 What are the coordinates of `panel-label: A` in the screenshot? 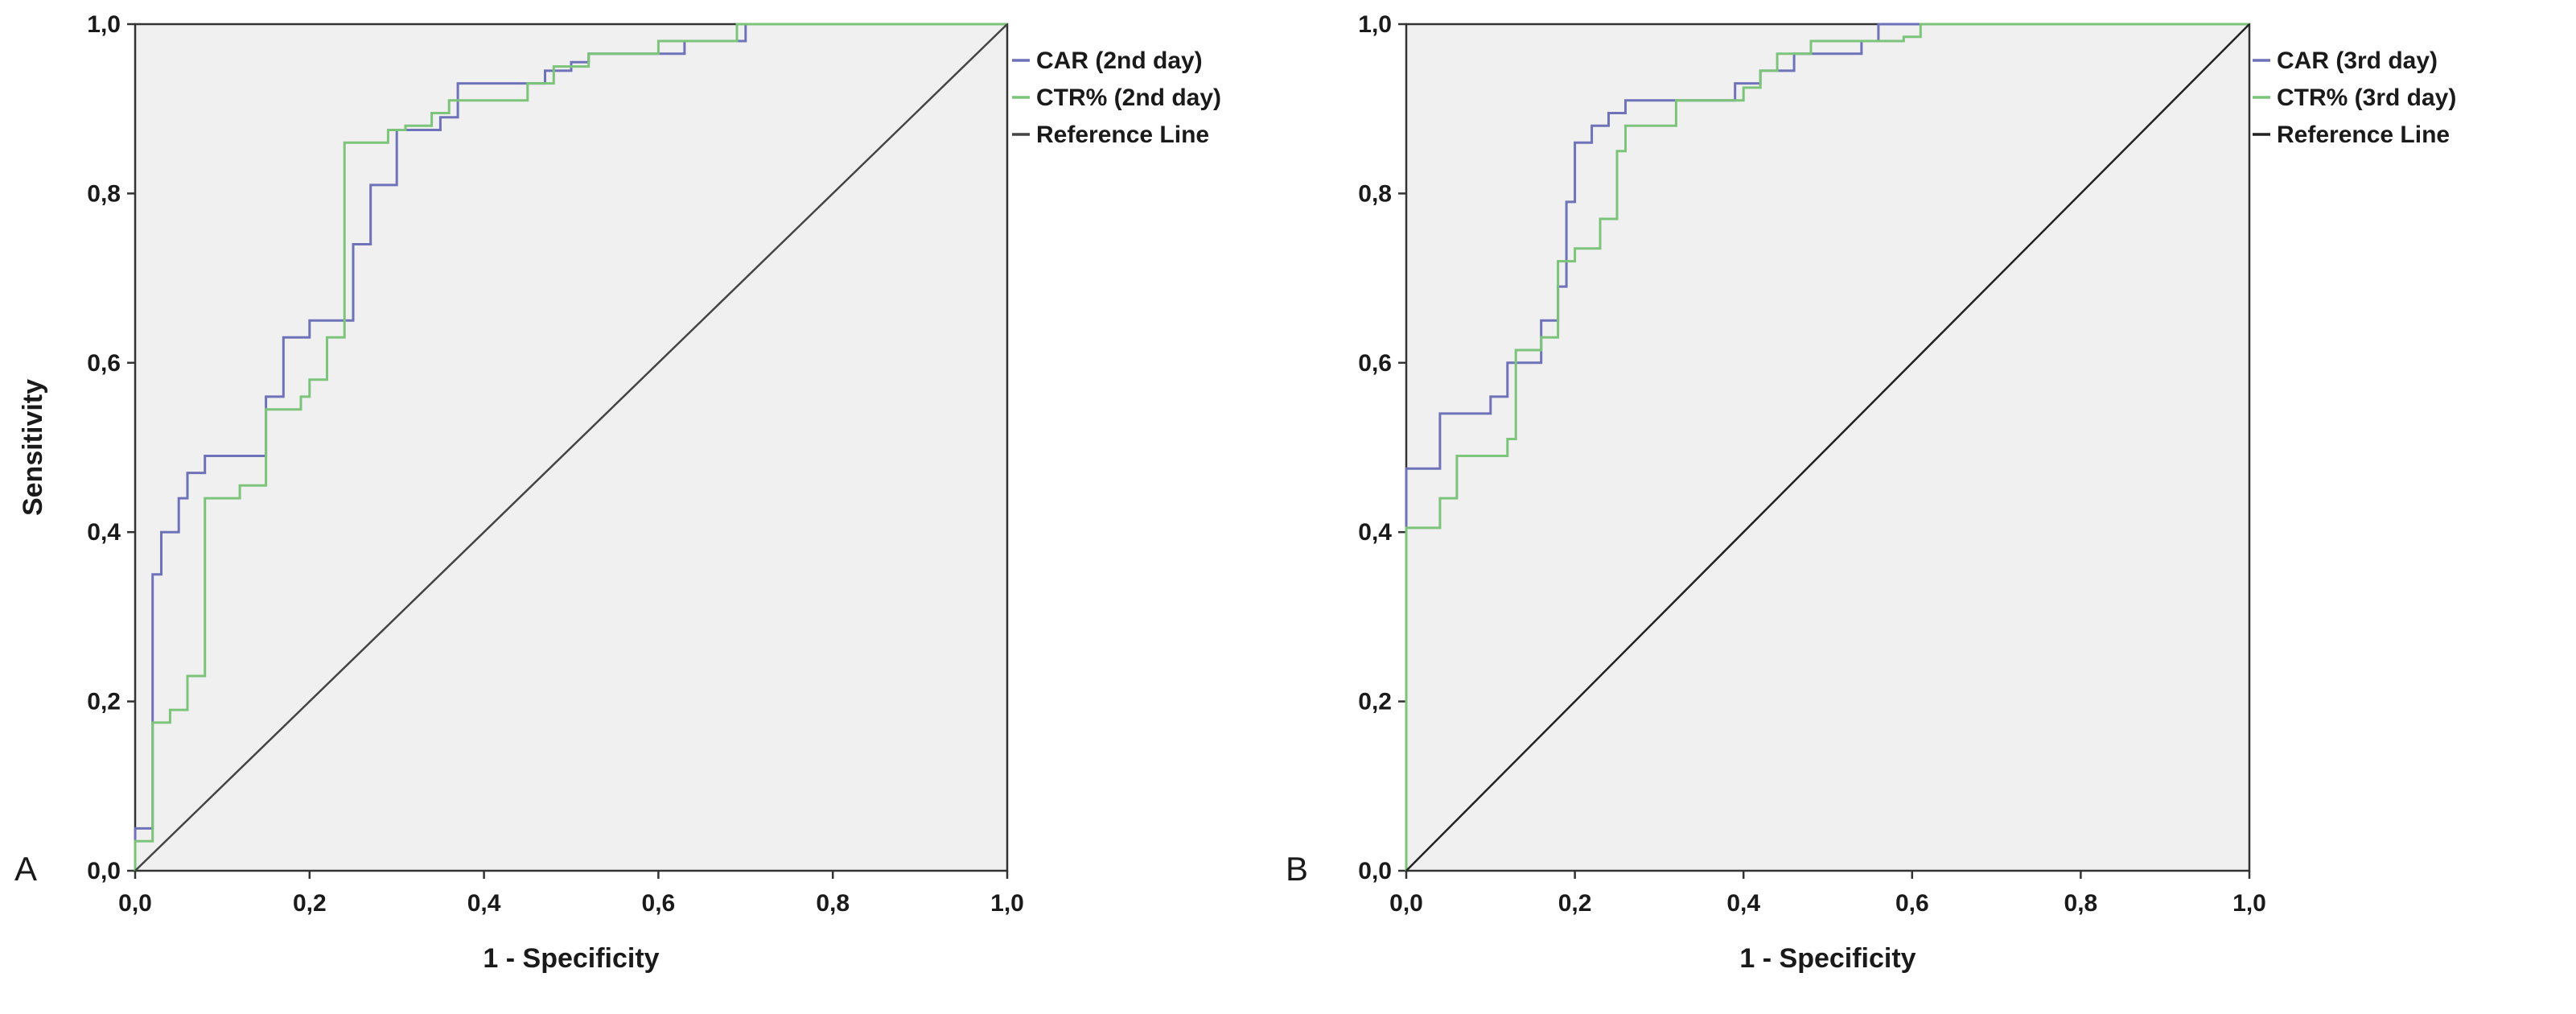 It's located at (25, 869).